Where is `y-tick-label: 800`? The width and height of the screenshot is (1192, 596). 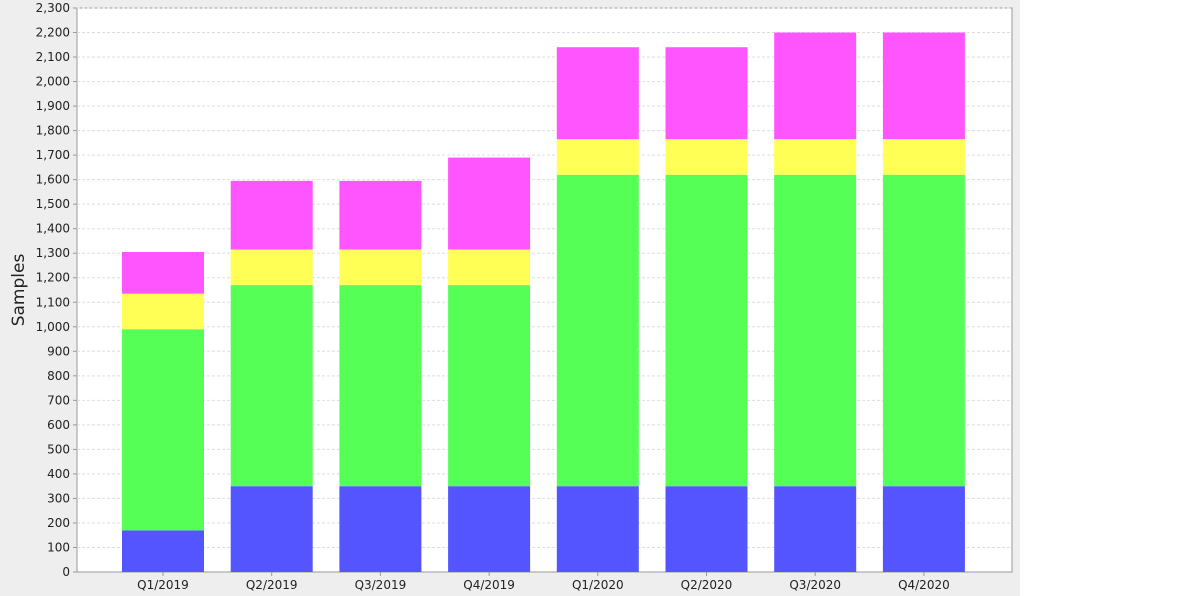 y-tick-label: 800 is located at coordinates (58, 376).